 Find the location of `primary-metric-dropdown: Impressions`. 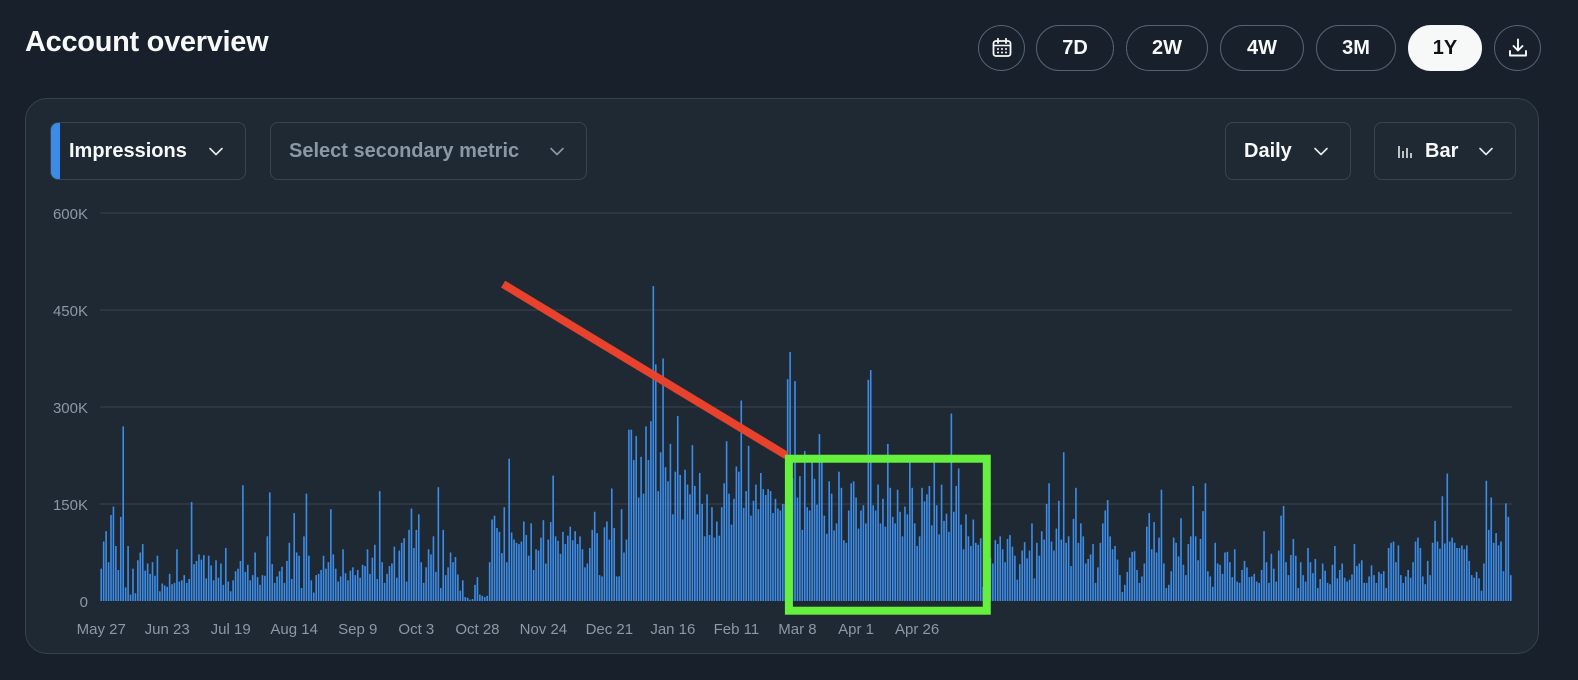

primary-metric-dropdown: Impressions is located at coordinates (148, 151).